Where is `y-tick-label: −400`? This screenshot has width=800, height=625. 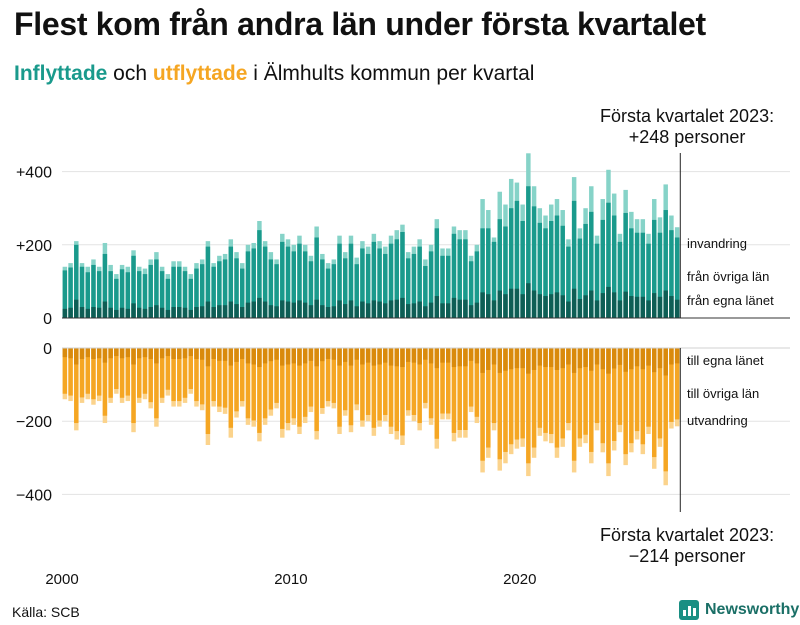
y-tick-label: −400 is located at coordinates (34, 495).